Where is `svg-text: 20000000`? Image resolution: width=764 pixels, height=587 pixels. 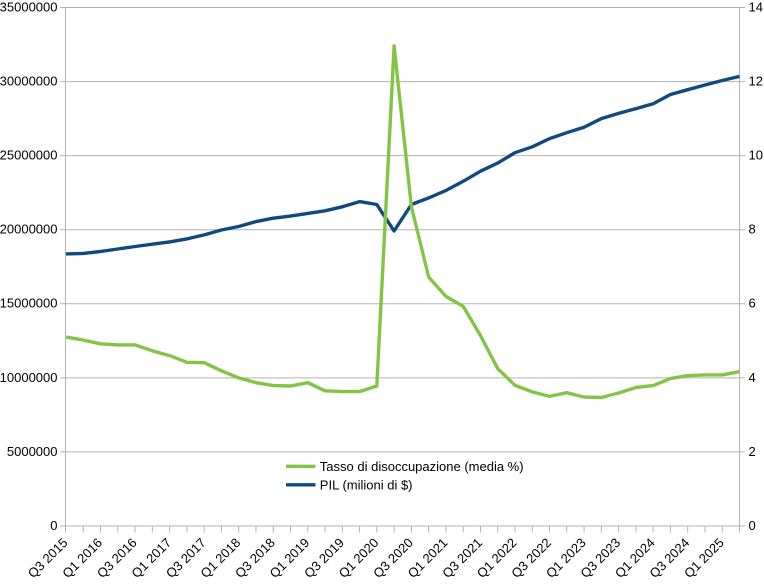 svg-text: 20000000 is located at coordinates (29, 229).